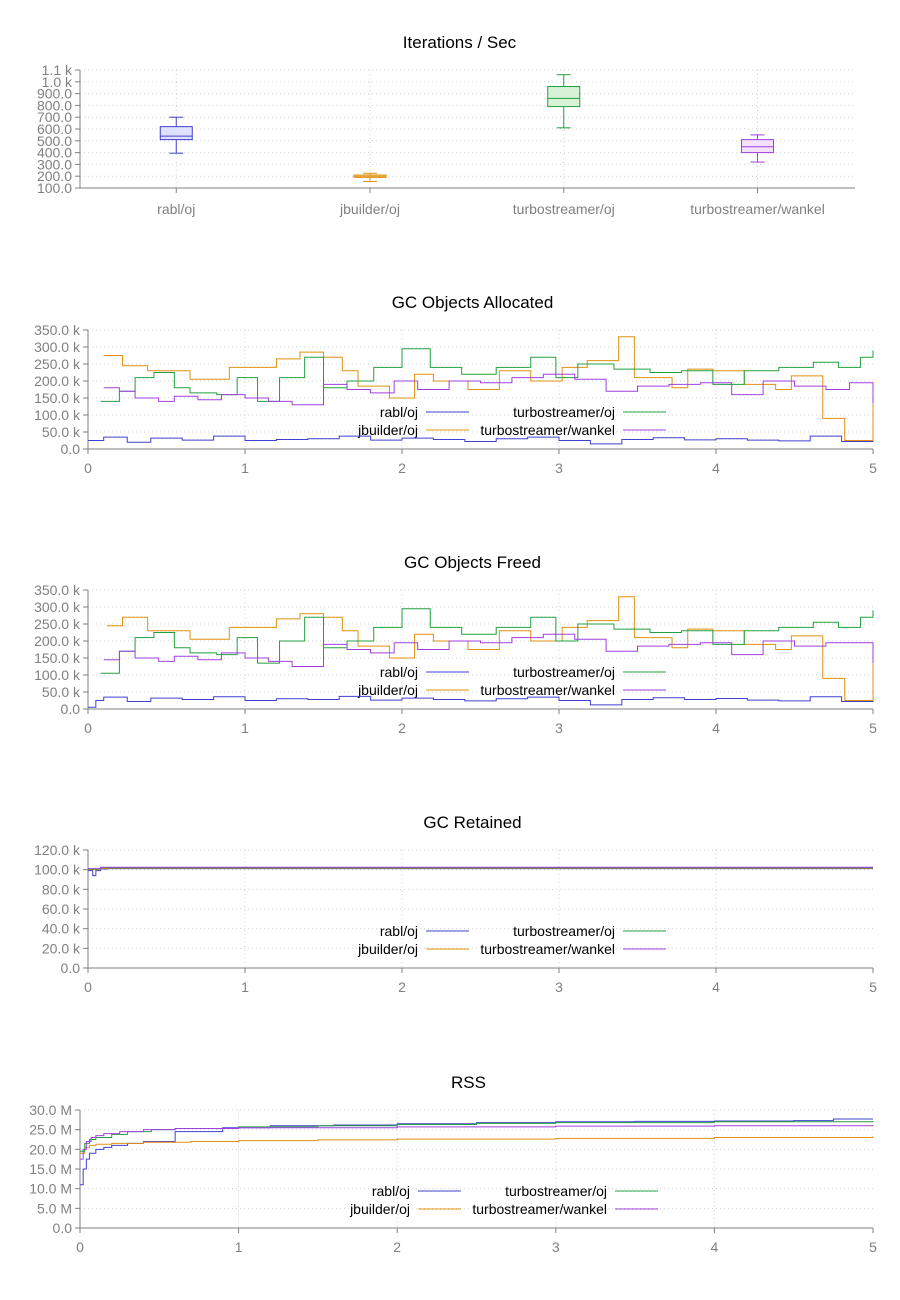 Image resolution: width=900 pixels, height=1300 pixels. What do you see at coordinates (176, 209) in the screenshot?
I see `x-tick-label: rabl/oj` at bounding box center [176, 209].